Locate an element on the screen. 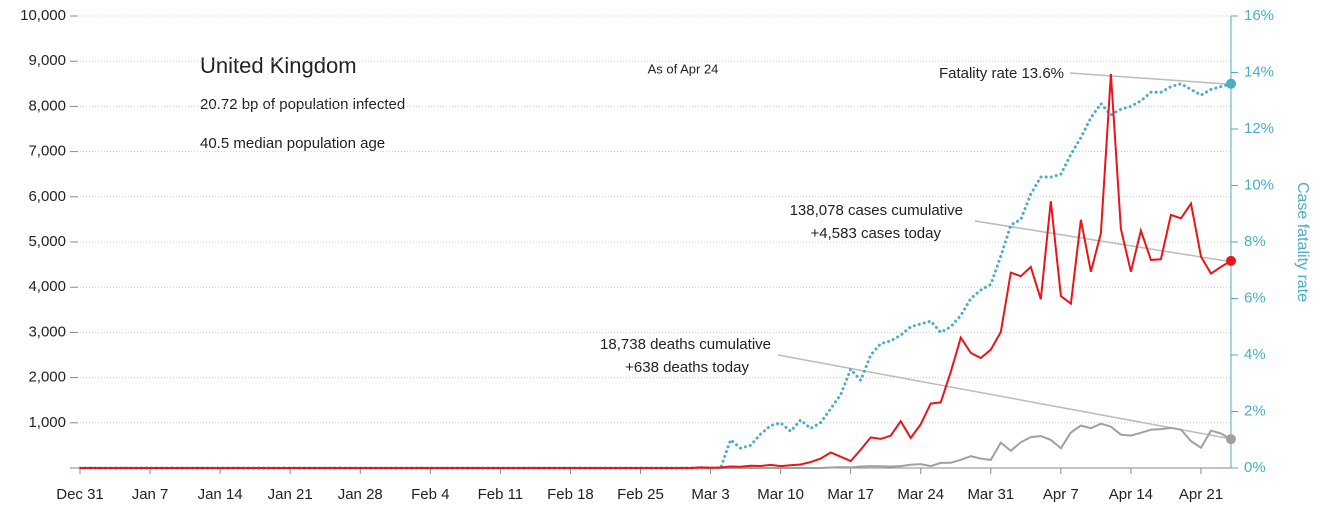 This screenshot has width=1325, height=510. x-tick-label: Mar 3 is located at coordinates (710, 494).